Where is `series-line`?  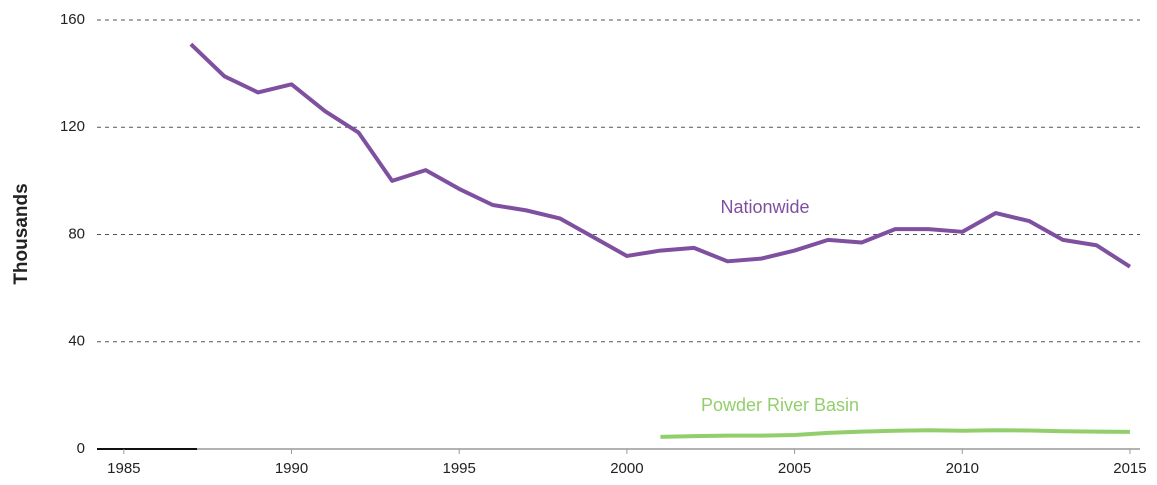
series-line is located at coordinates (895, 433).